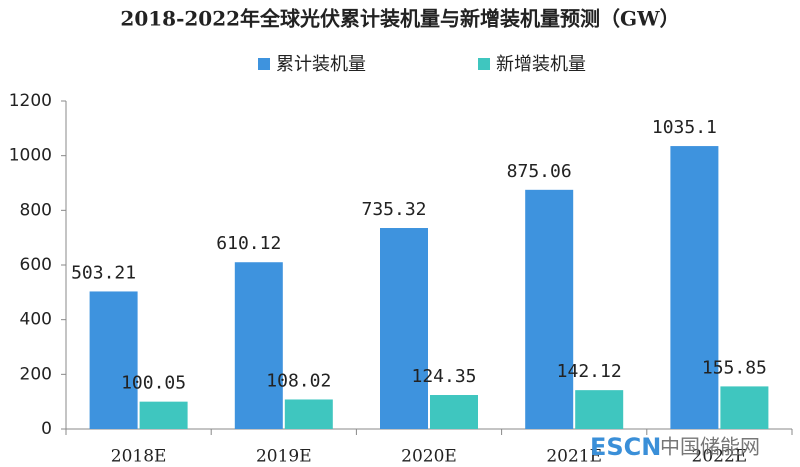 This screenshot has width=800, height=467. What do you see at coordinates (429, 457) in the screenshot?
I see `x-tick-label: 2020E` at bounding box center [429, 457].